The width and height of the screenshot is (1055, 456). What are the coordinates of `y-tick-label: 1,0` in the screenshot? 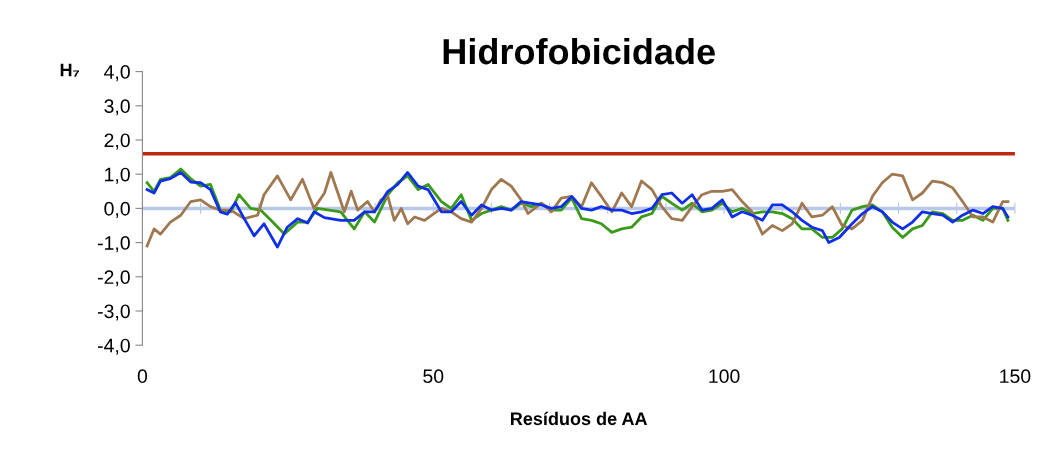 It's located at (117, 175).